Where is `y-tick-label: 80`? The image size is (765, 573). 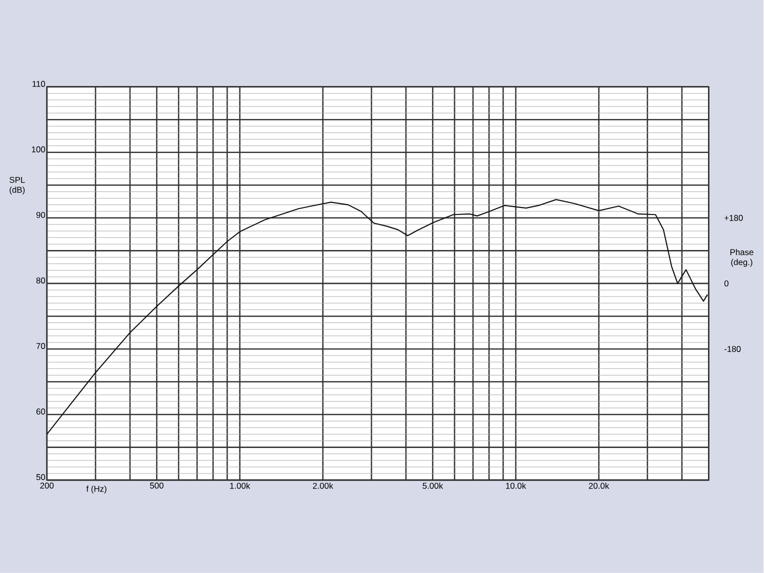
y-tick-label: 80 is located at coordinates (41, 281).